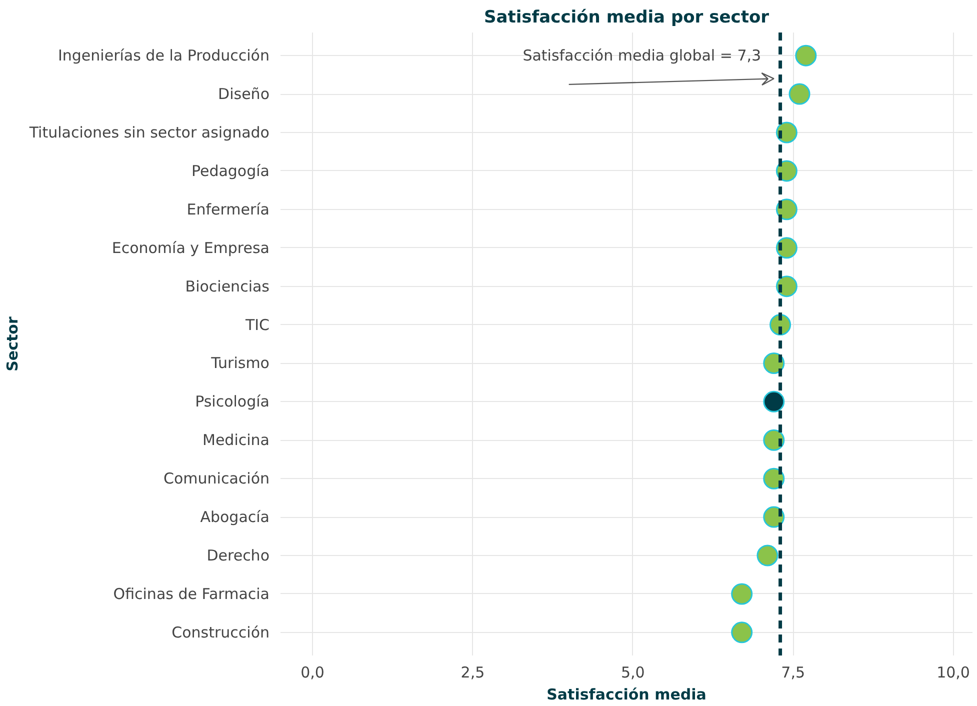 This screenshot has width=977, height=706. What do you see at coordinates (953, 673) in the screenshot?
I see `x-tick-label: 10,0` at bounding box center [953, 673].